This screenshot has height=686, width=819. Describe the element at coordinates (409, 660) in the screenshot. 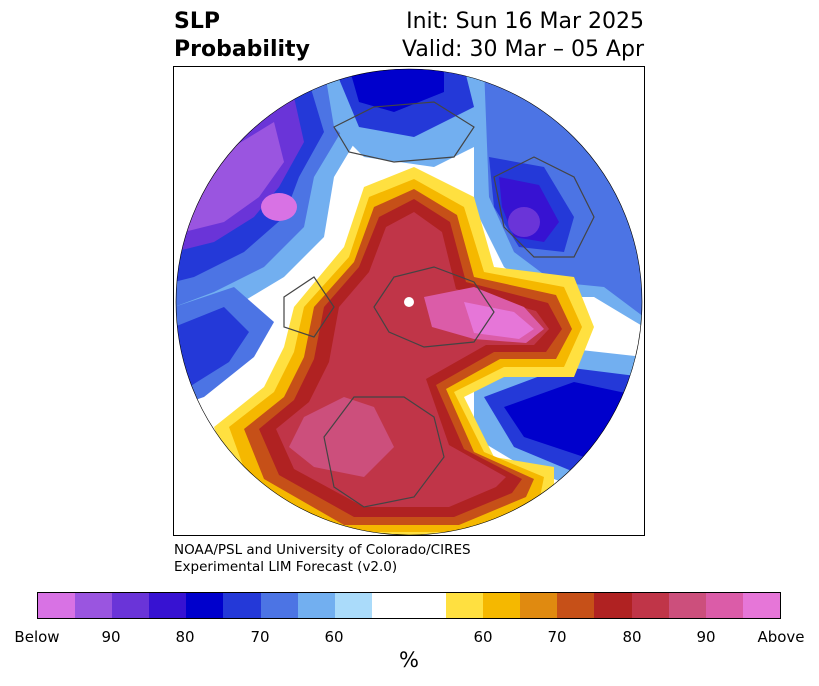

I see `colorbar-unit: %` at that location.